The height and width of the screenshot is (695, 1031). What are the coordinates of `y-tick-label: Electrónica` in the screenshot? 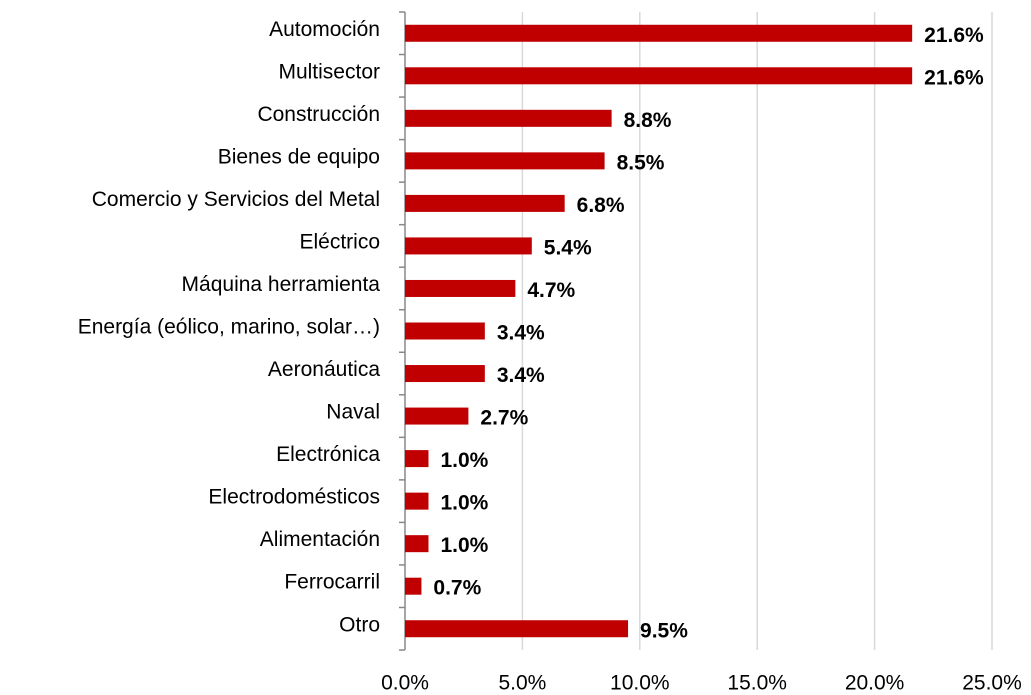 It's located at (328, 454).